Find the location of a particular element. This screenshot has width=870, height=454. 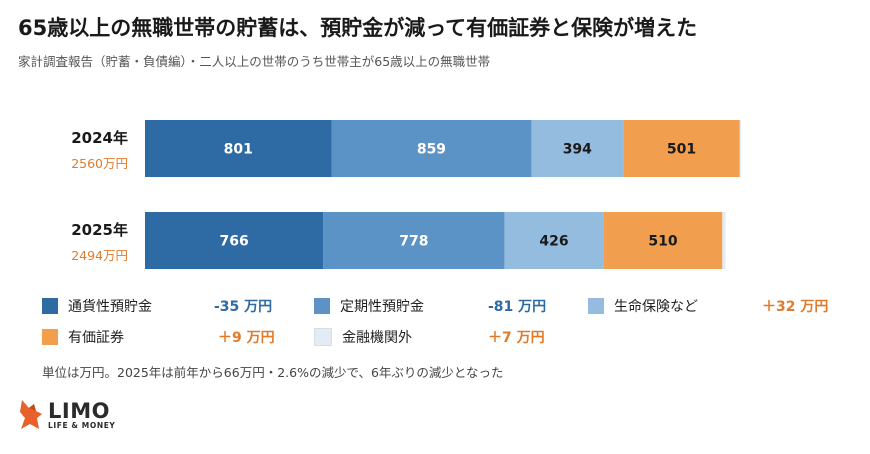

legend-change: ＋7 万円 is located at coordinates (516, 338).